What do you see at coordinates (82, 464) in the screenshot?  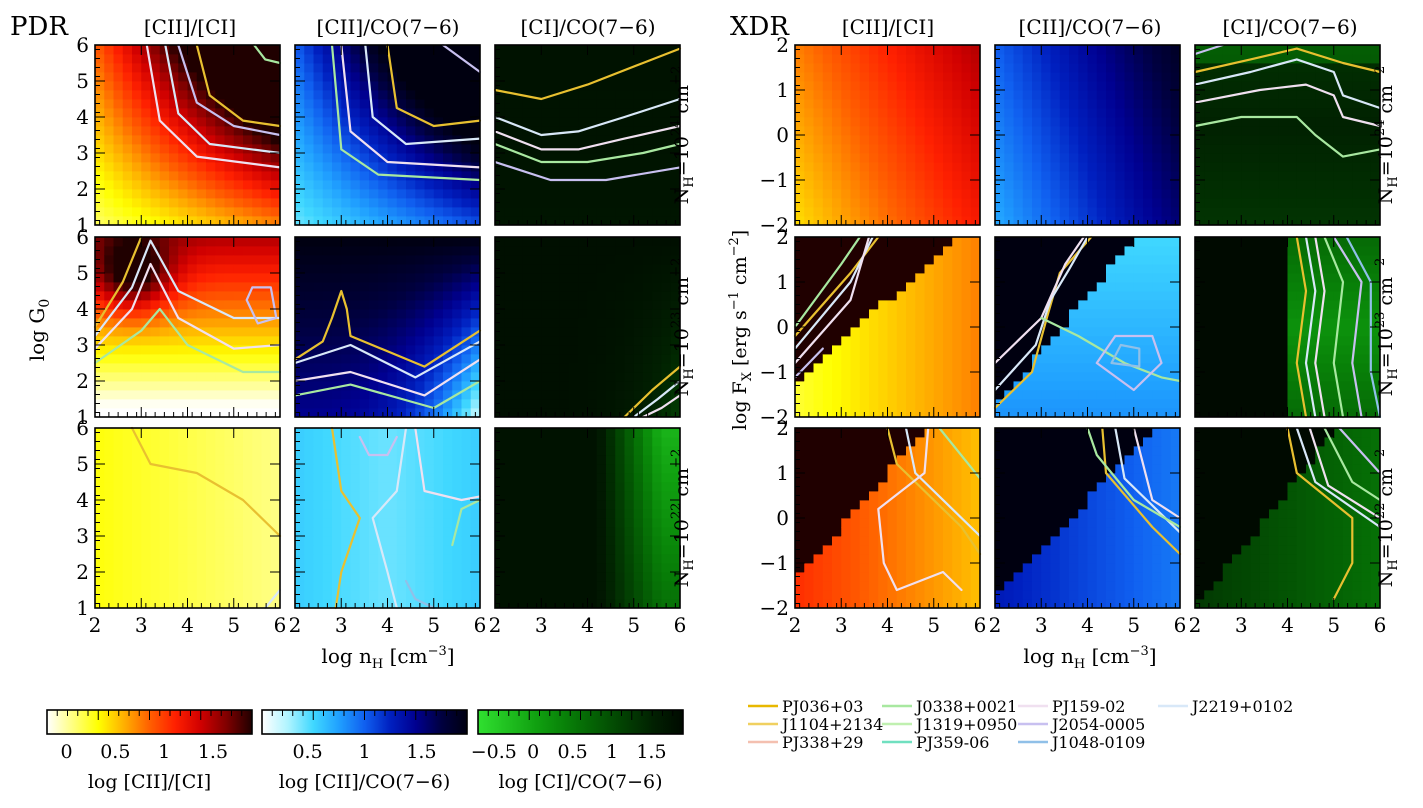 I see `y-tick-label: 5` at bounding box center [82, 464].